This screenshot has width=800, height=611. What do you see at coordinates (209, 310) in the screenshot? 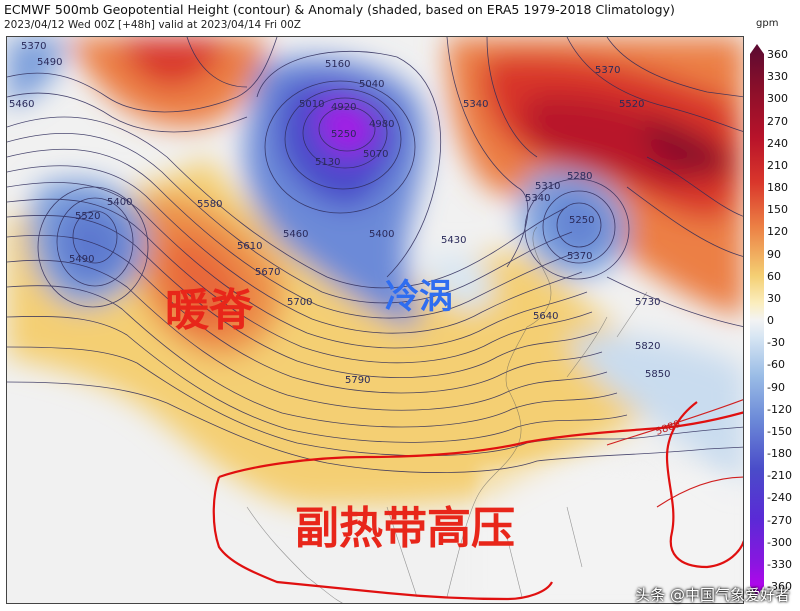
I see `warm-ridge-label: 暖脊` at bounding box center [209, 310].